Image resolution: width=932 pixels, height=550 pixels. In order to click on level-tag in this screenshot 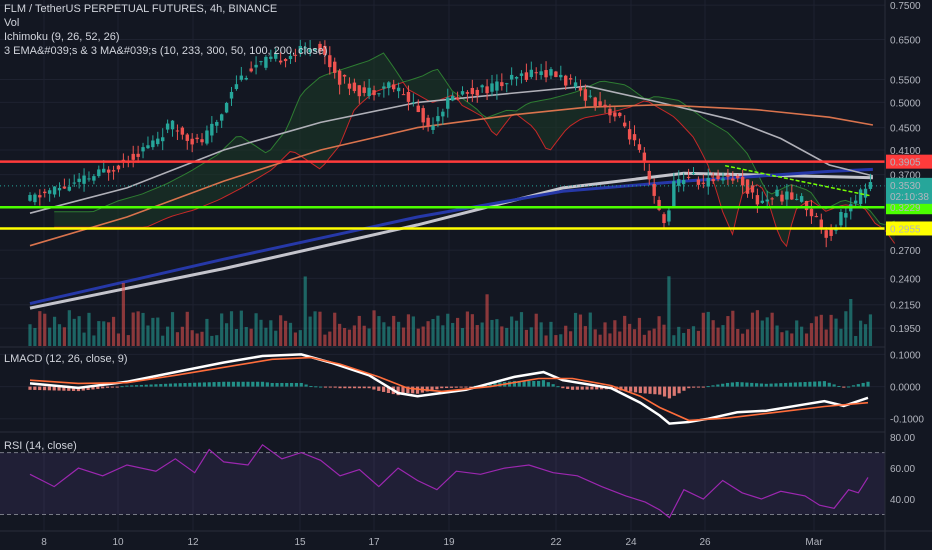, I will do `click(909, 161)`.